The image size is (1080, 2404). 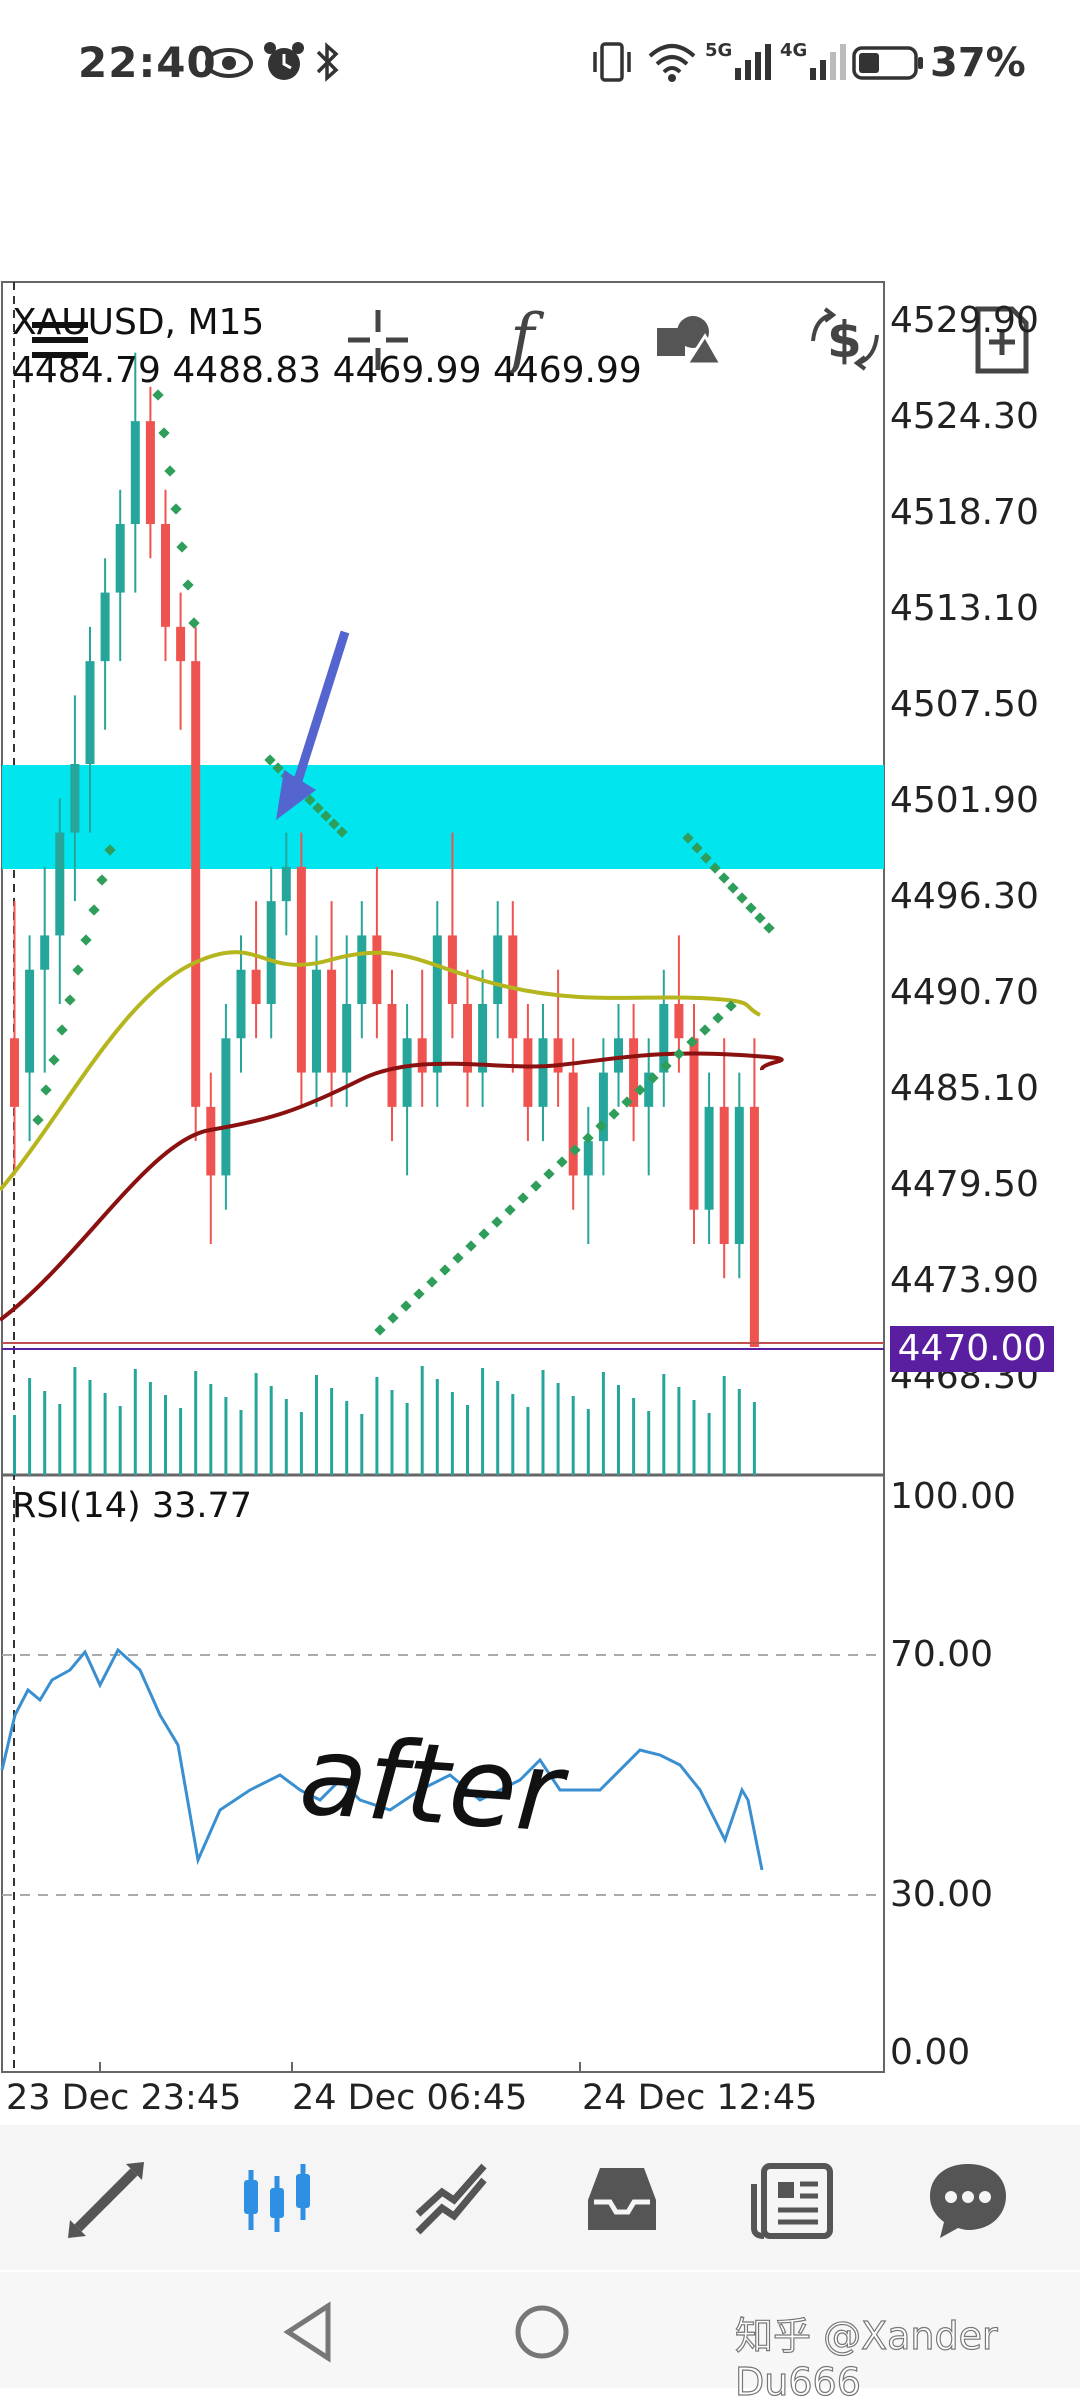 I want to click on battery-percent: 37%, so click(x=978, y=63).